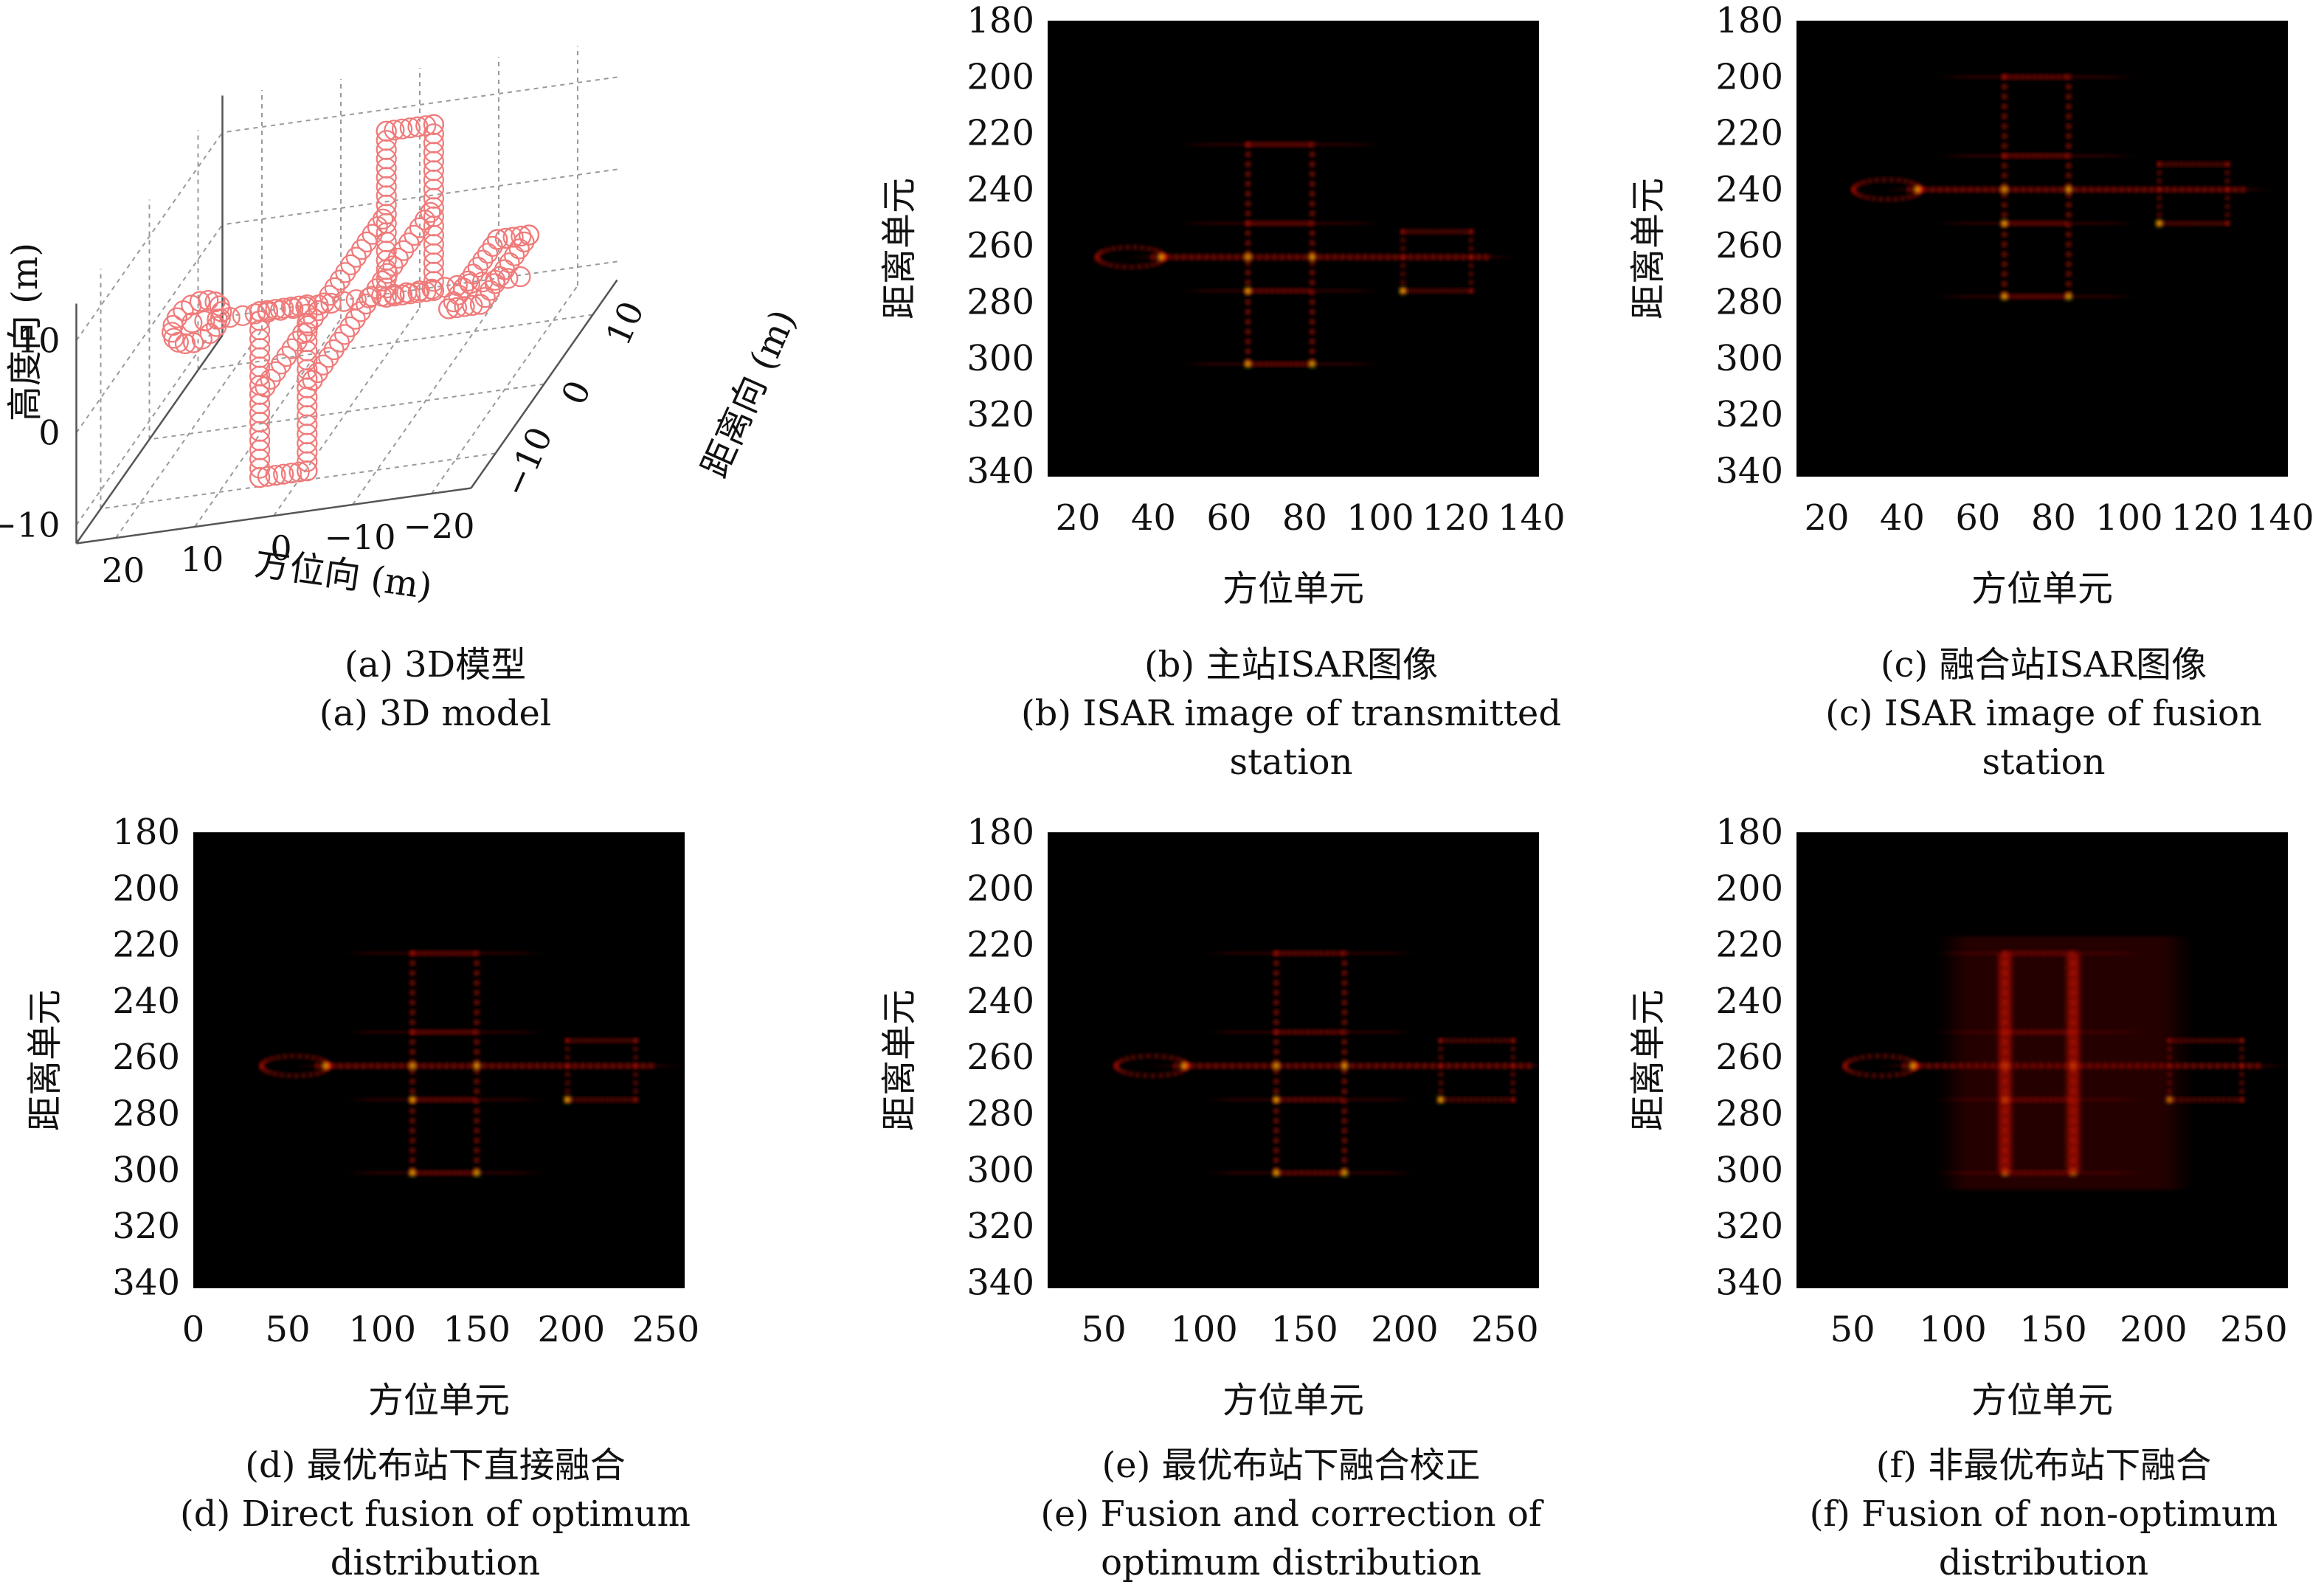  Describe the element at coordinates (435, 1465) in the screenshot. I see `caption-d-cn: (d) 最优布站下直接融合` at that location.